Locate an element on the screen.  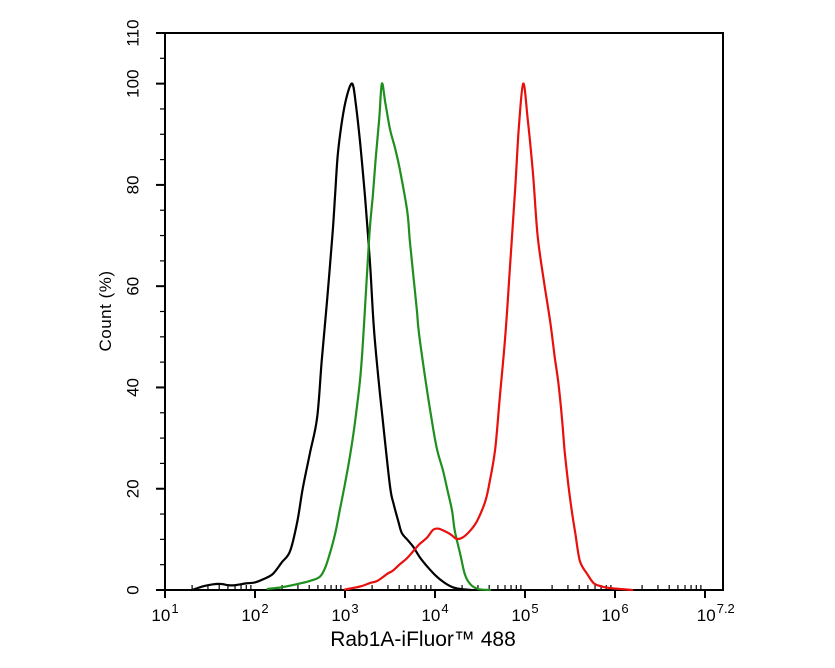
x-tick-label: 10⁵ is located at coordinates (524, 613).